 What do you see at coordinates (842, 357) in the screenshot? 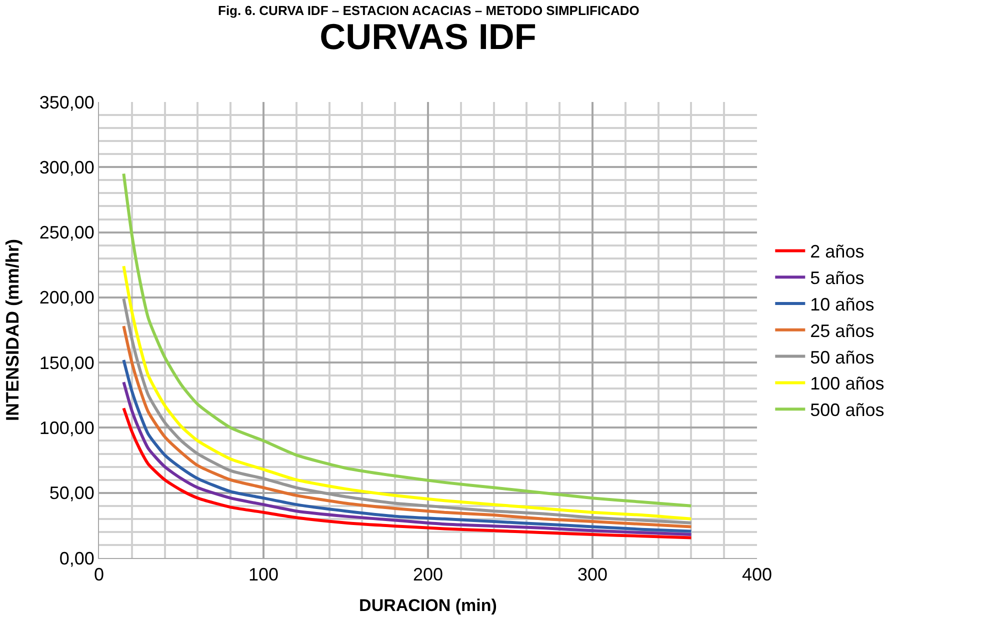
I see `legend-label: 50 años` at bounding box center [842, 357].